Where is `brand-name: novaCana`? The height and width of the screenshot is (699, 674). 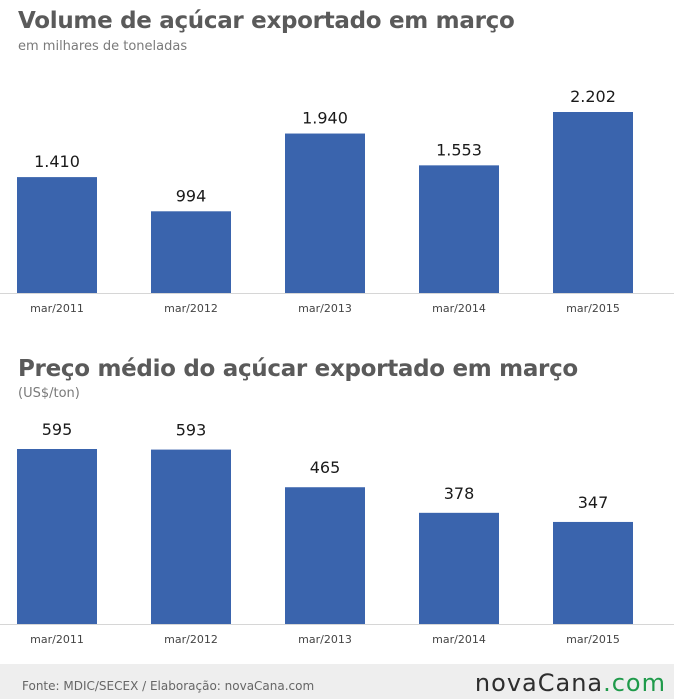
brand-name: novaCana is located at coordinates (539, 683).